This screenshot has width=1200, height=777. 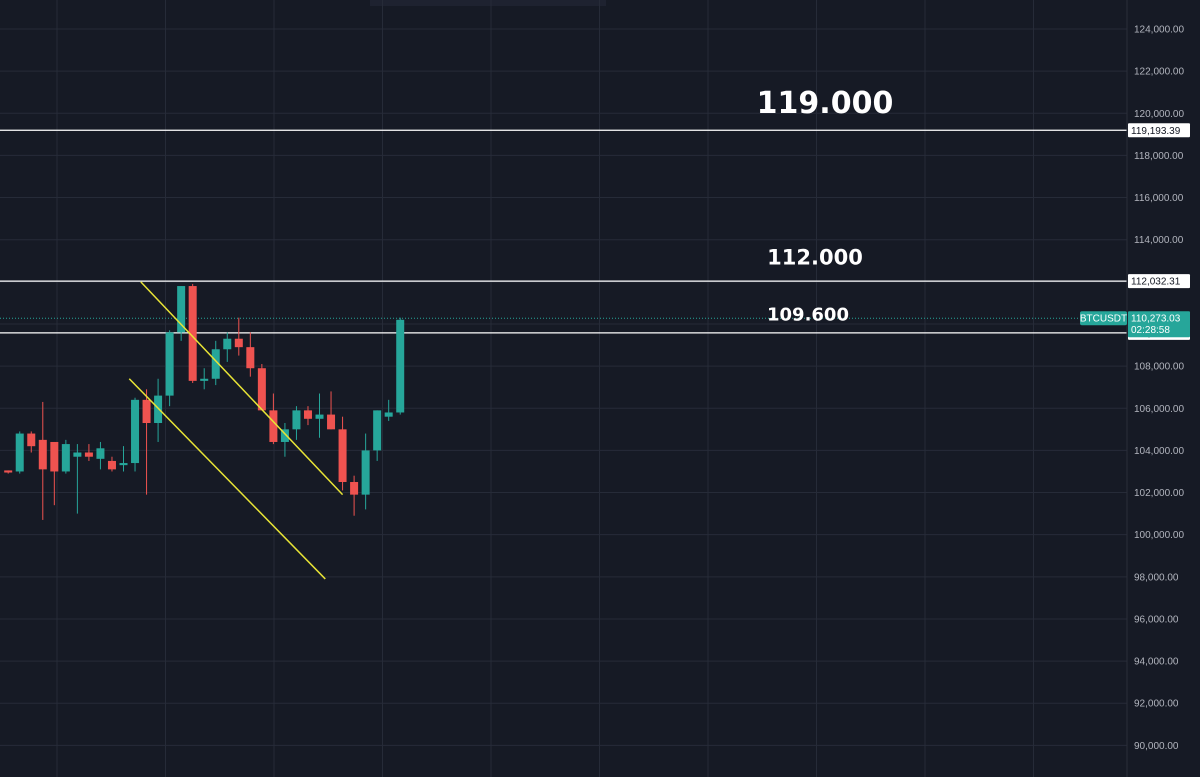 What do you see at coordinates (1159, 240) in the screenshot?
I see `y-tick-label: 114,000.00` at bounding box center [1159, 240].